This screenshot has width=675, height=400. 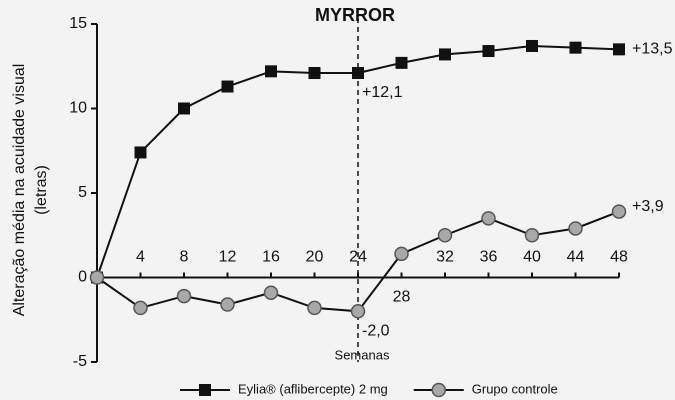 I want to click on x-tick-label: 32, so click(x=445, y=257).